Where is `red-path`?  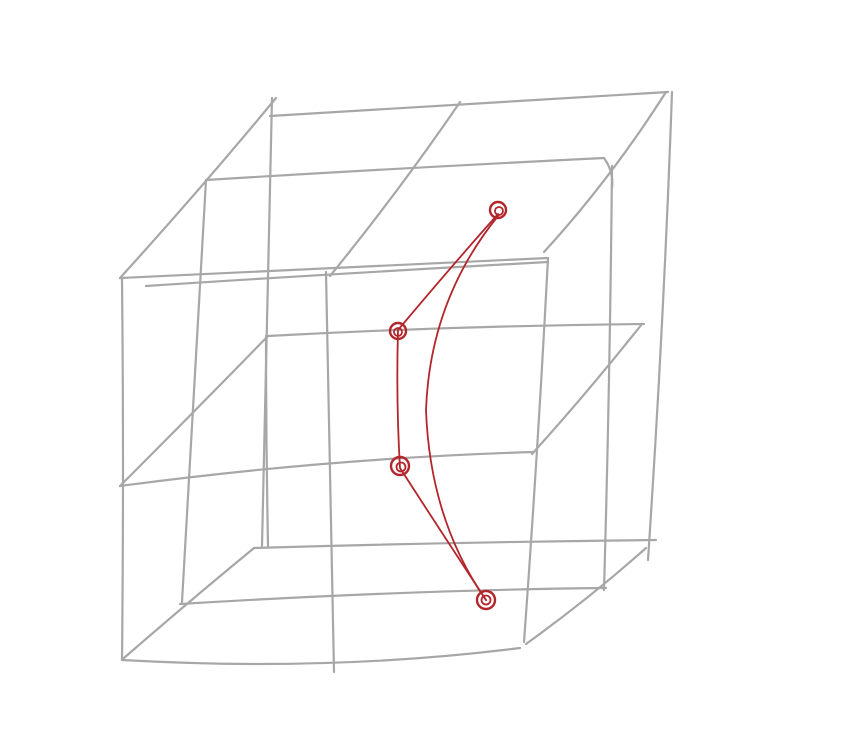 red-path is located at coordinates (447, 407).